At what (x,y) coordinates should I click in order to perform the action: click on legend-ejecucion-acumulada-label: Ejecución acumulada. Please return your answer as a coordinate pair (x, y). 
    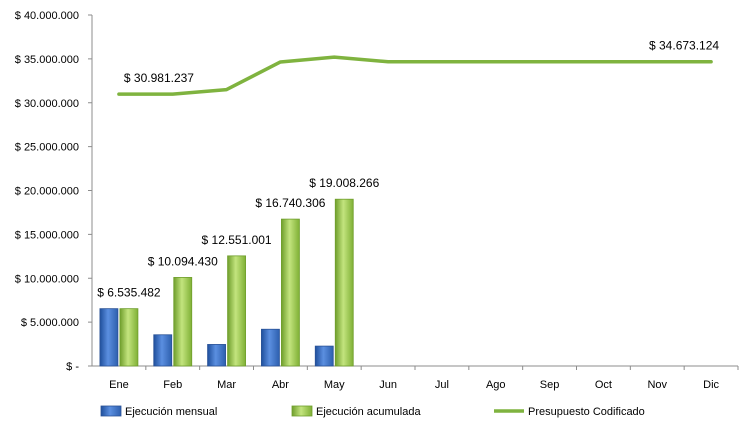
    Looking at the image, I should click on (368, 412).